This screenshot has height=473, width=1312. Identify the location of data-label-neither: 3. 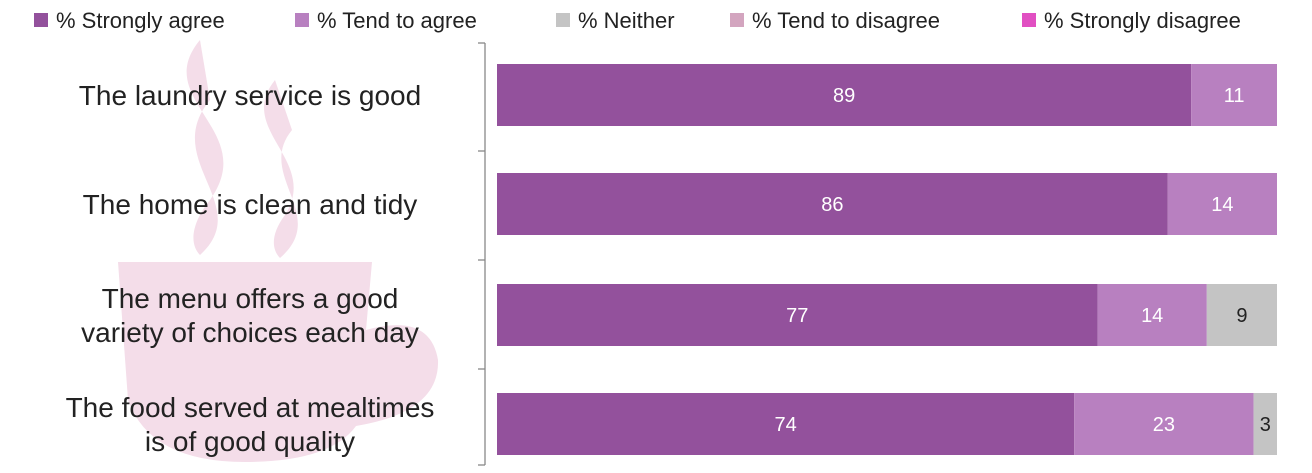
(1265, 425).